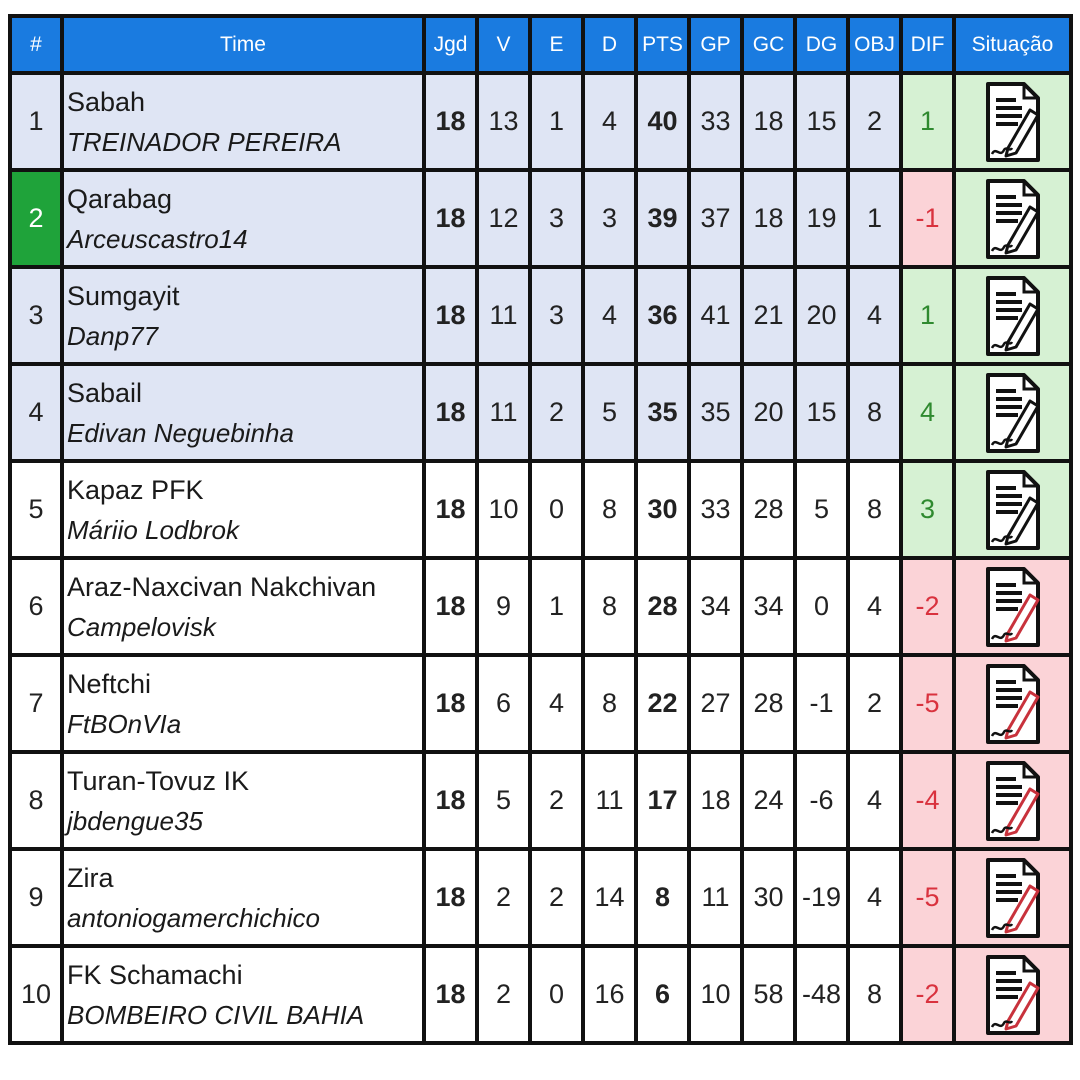  I want to click on position-cell: 8, so click(36, 800).